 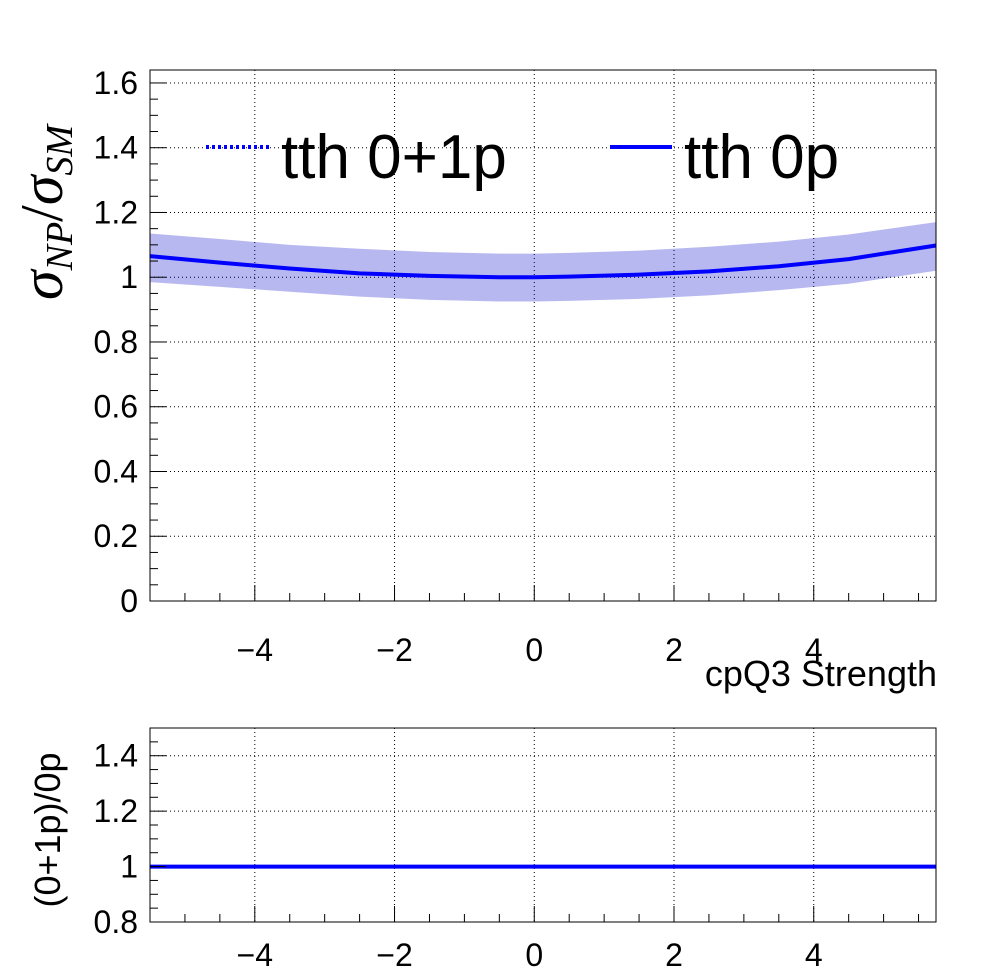 I want to click on y-axis-slash: /, so click(x=42, y=213).